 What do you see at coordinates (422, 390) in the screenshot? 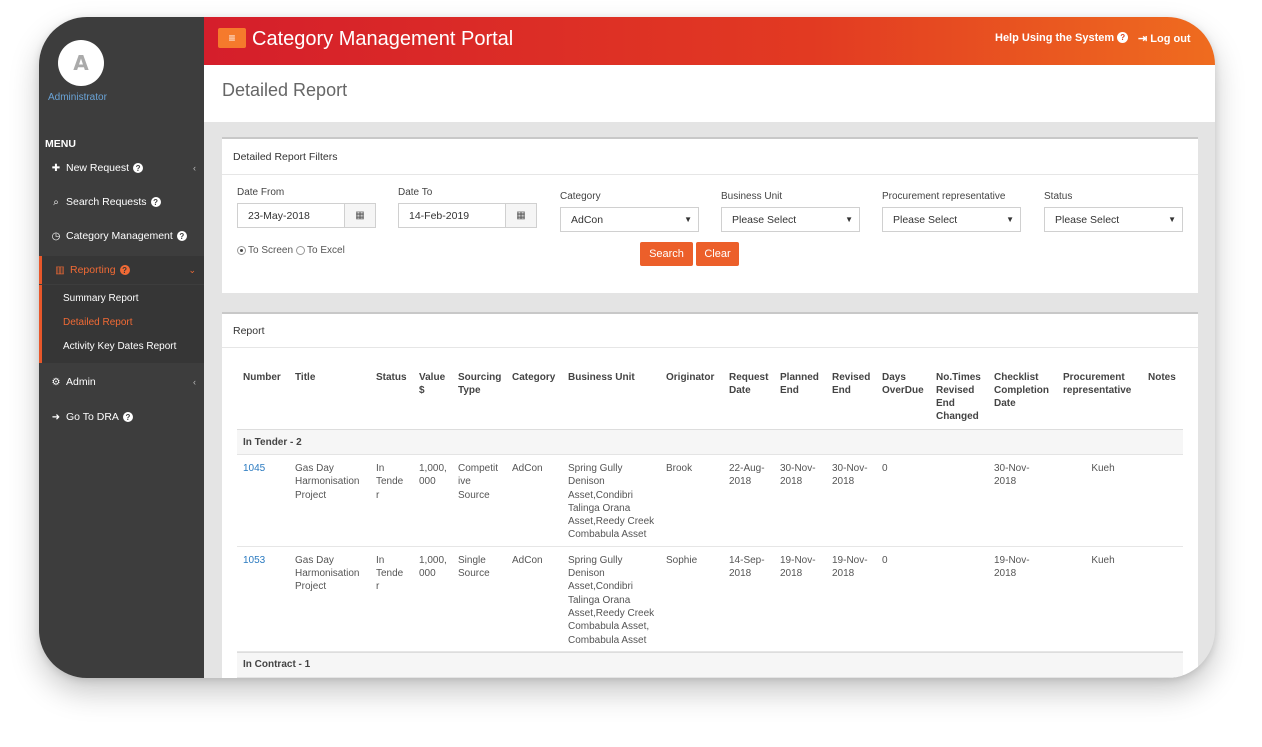
I see `cell-line: $` at bounding box center [422, 390].